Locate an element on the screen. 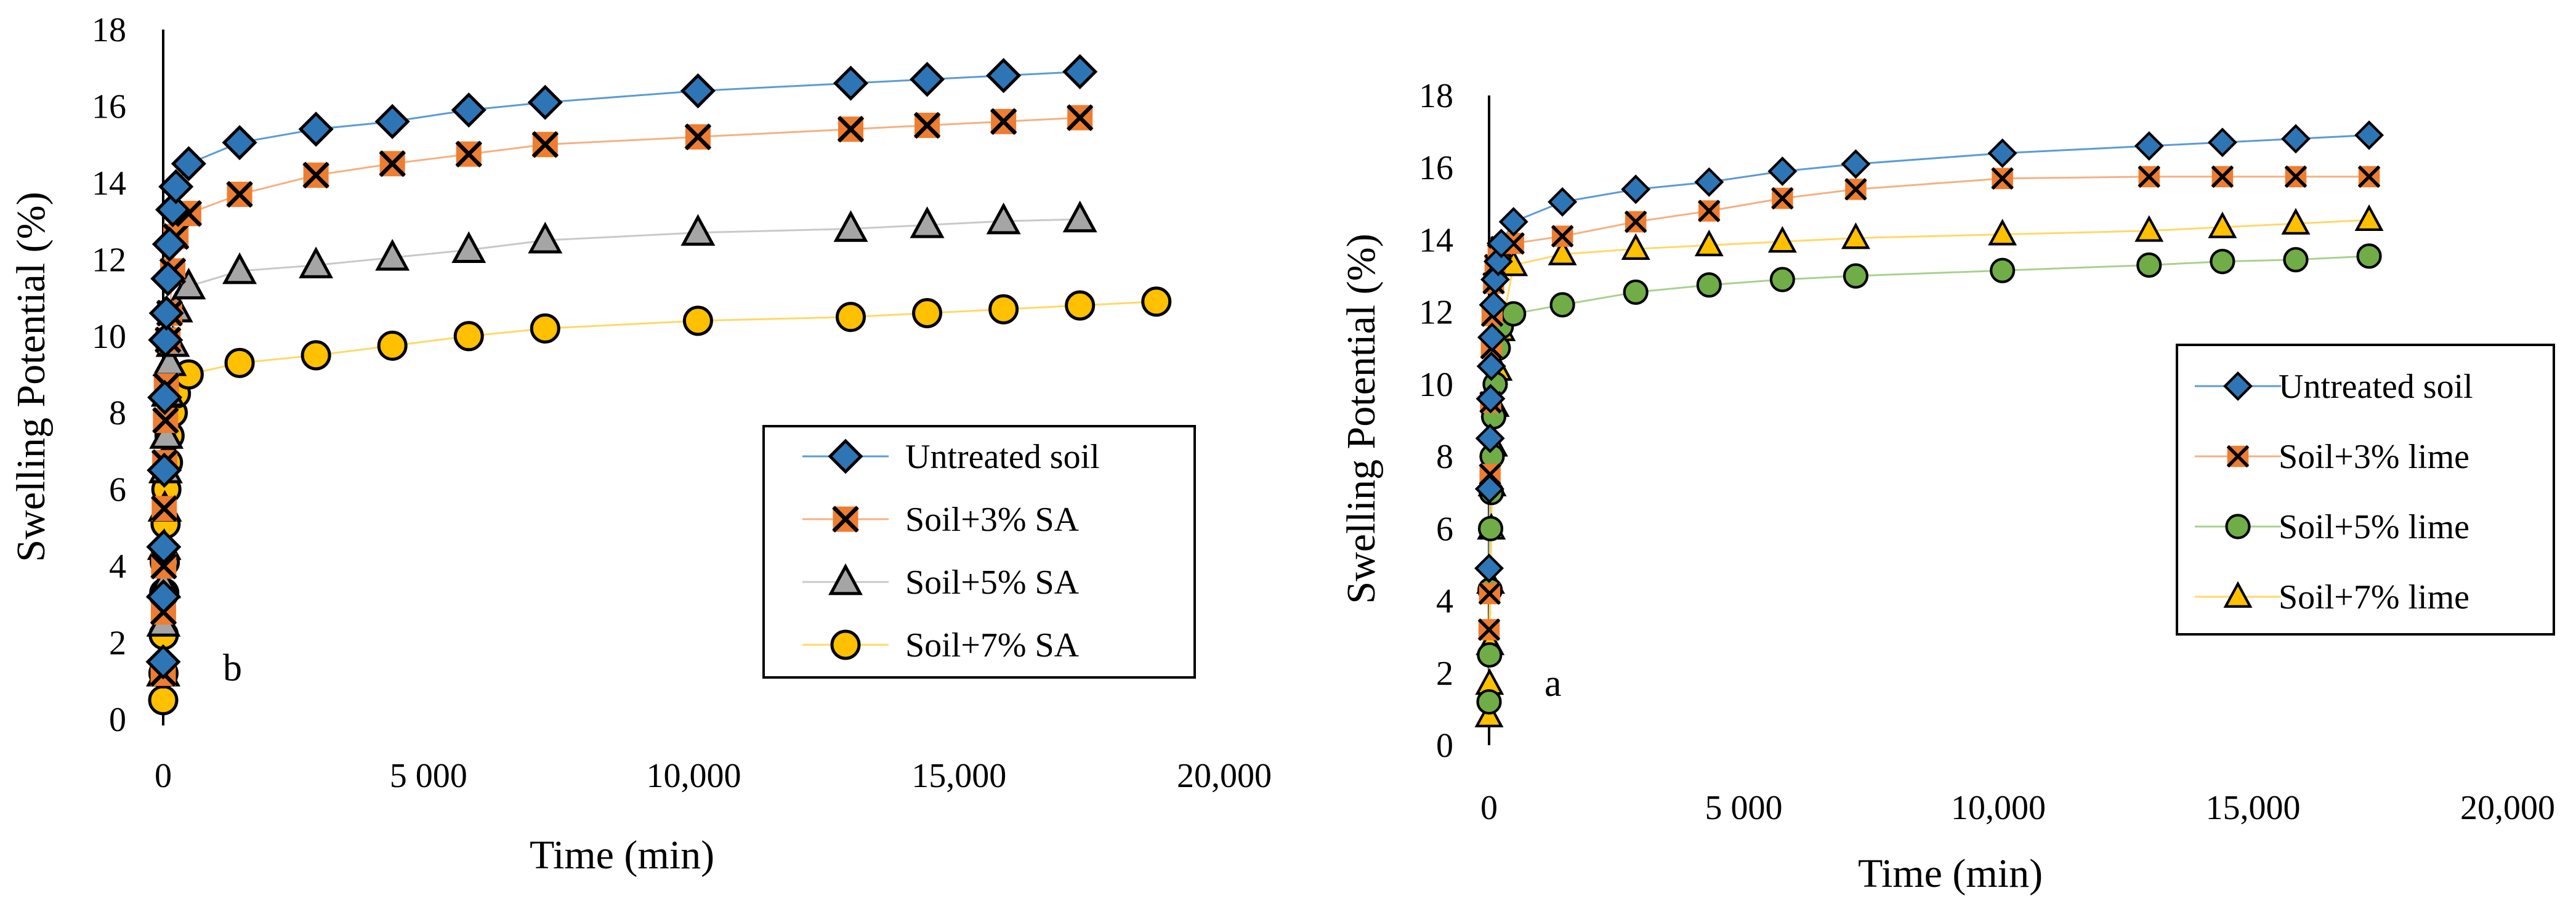 The width and height of the screenshot is (2576, 909). legend-label: Untreated soil is located at coordinates (1002, 457).